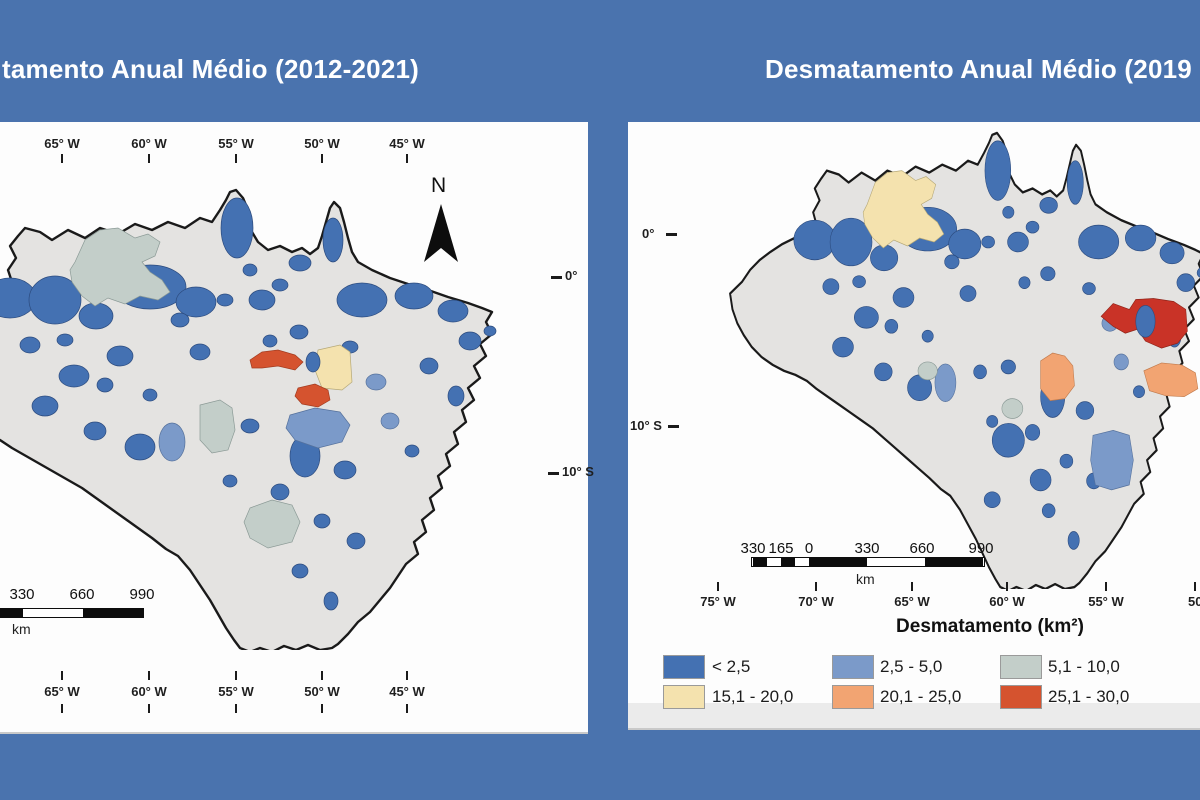 The width and height of the screenshot is (1200, 800). What do you see at coordinates (921, 696) in the screenshot?
I see `legend-label: 20,1 - 25,0` at bounding box center [921, 696].